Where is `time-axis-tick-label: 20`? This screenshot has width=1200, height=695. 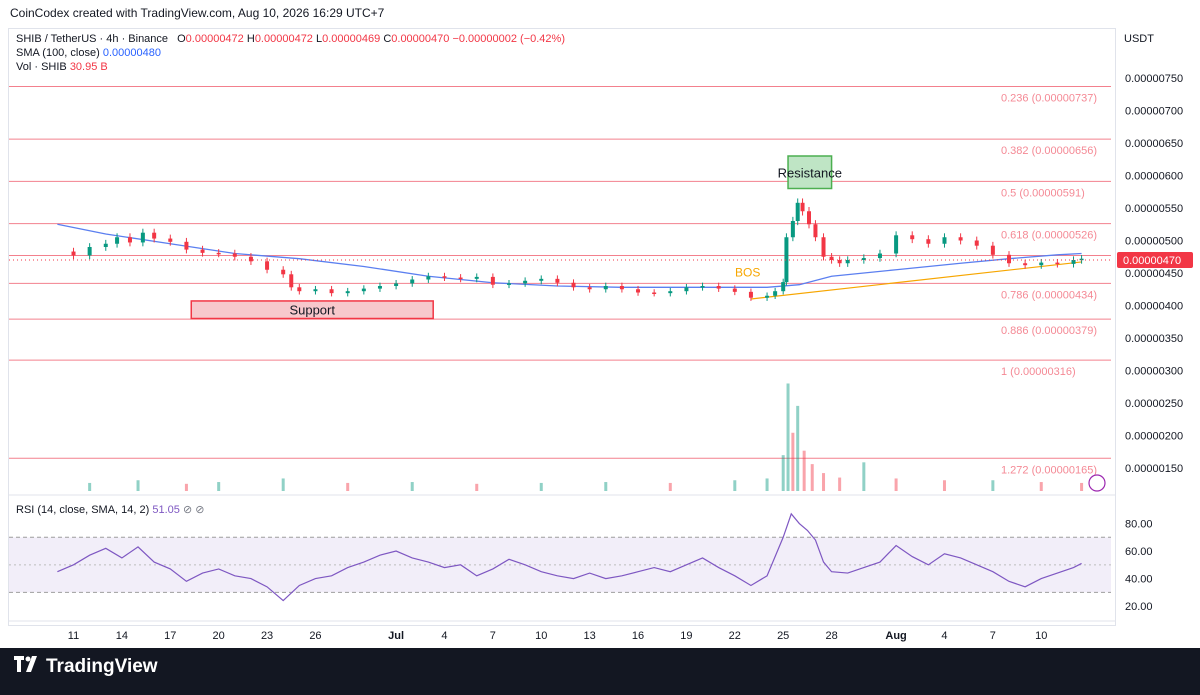 time-axis-tick-label: 20 is located at coordinates (219, 636).